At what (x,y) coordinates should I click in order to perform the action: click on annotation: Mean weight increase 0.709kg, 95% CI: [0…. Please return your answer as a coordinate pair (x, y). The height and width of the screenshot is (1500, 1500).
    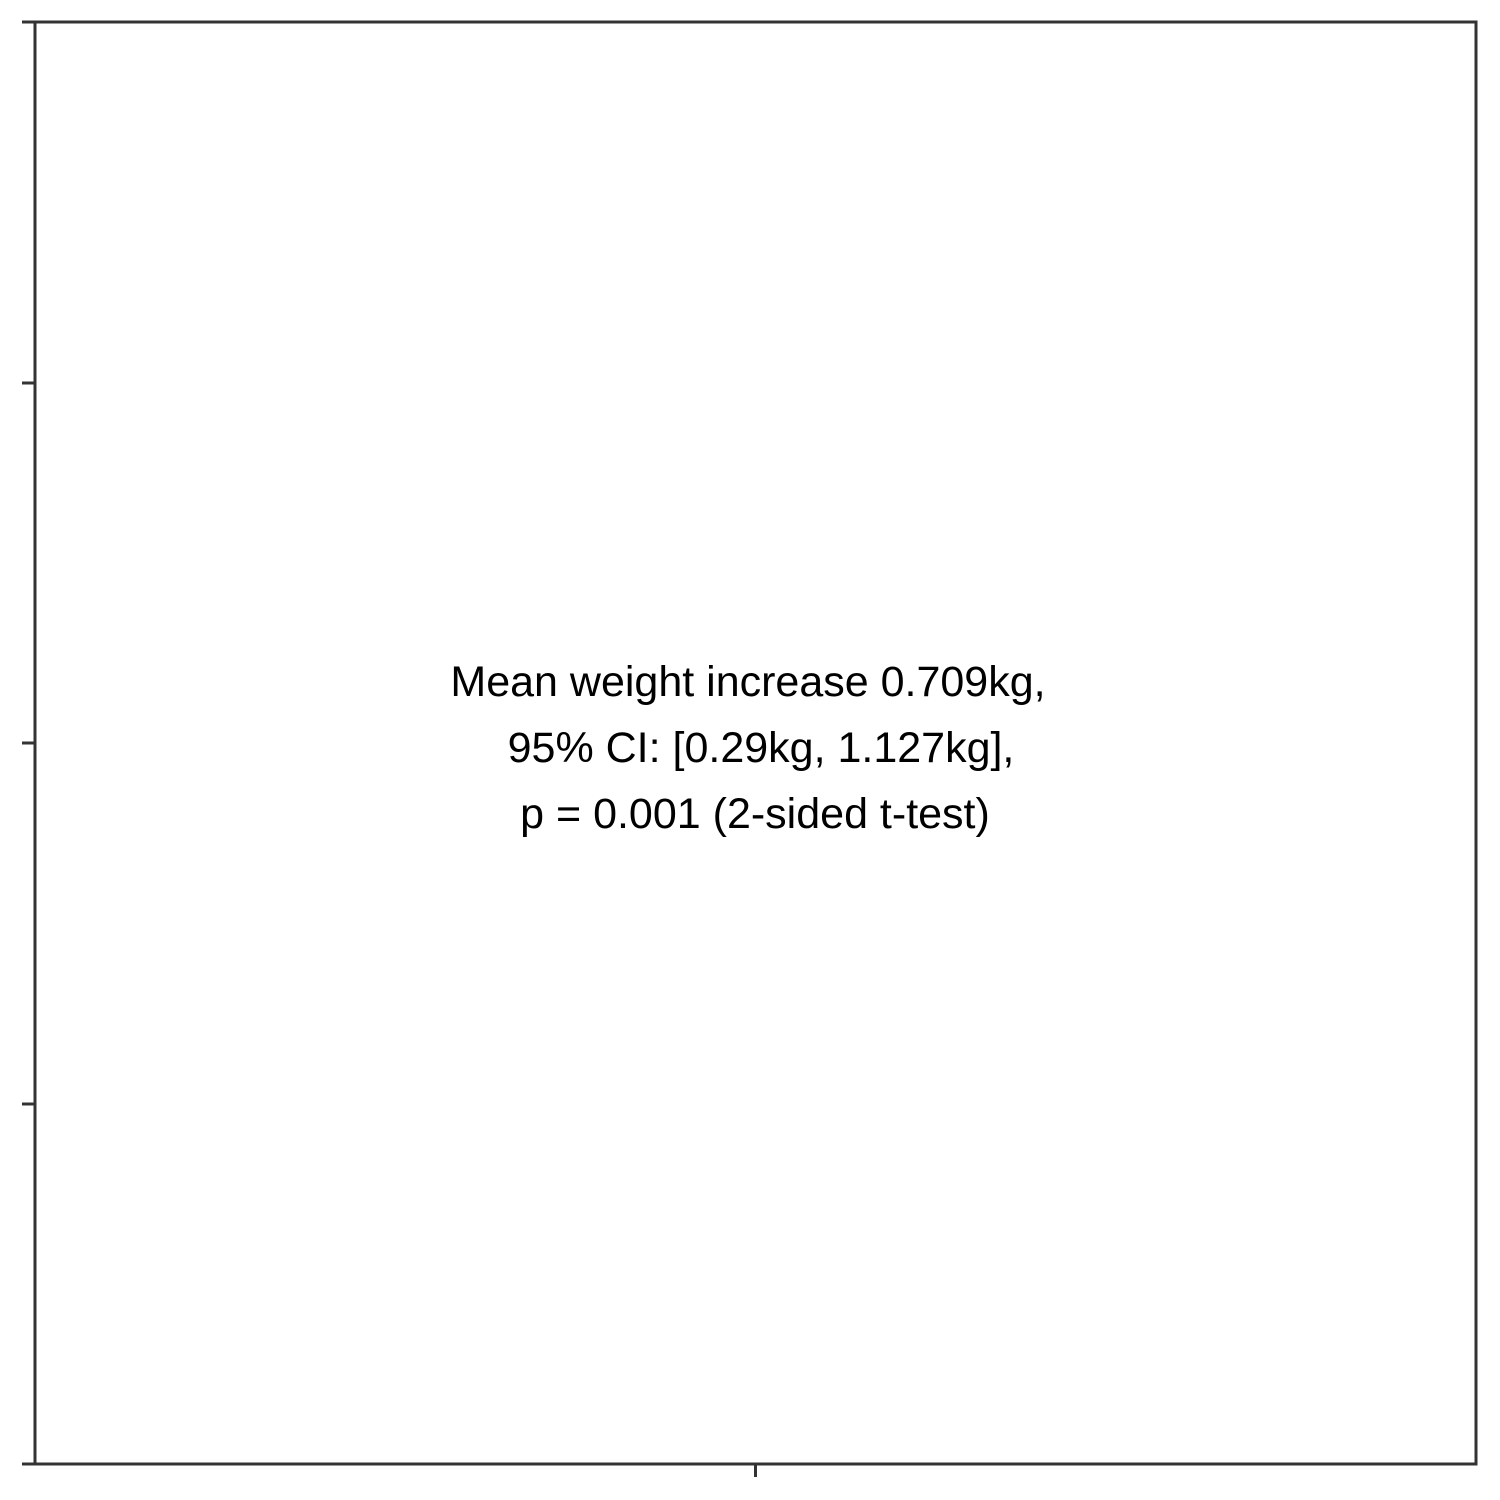
    Looking at the image, I should click on (747, 748).